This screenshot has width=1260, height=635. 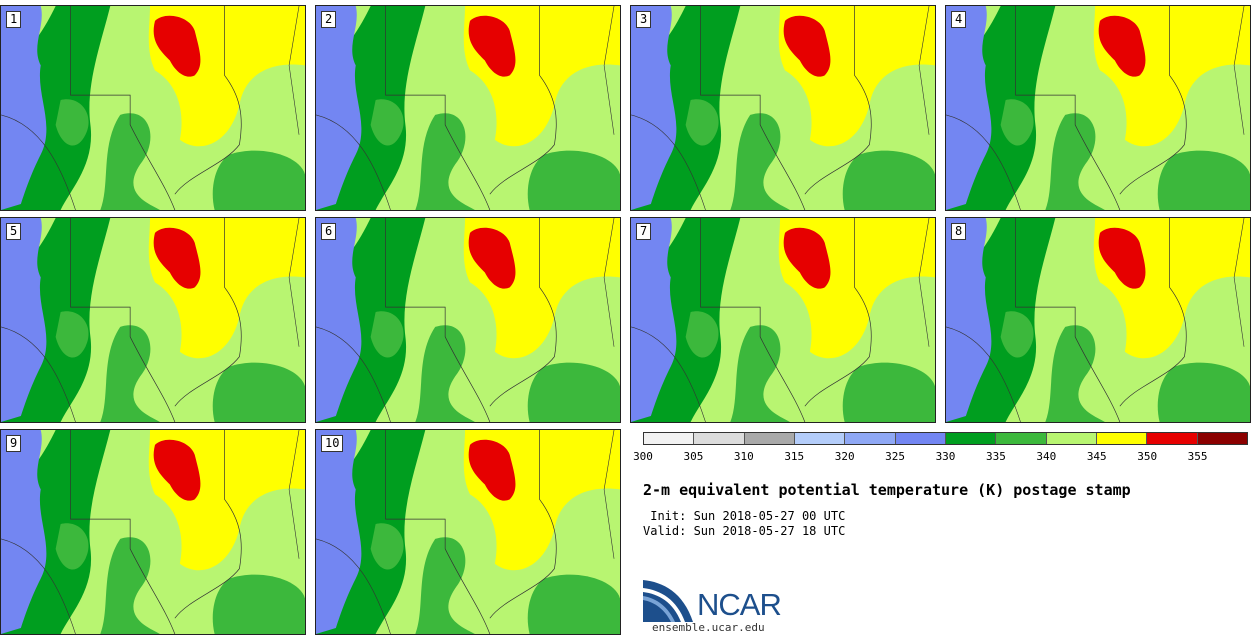 What do you see at coordinates (744, 516) in the screenshot?
I see `init-time: Init: Sun 2018-05-27 00 UTC` at bounding box center [744, 516].